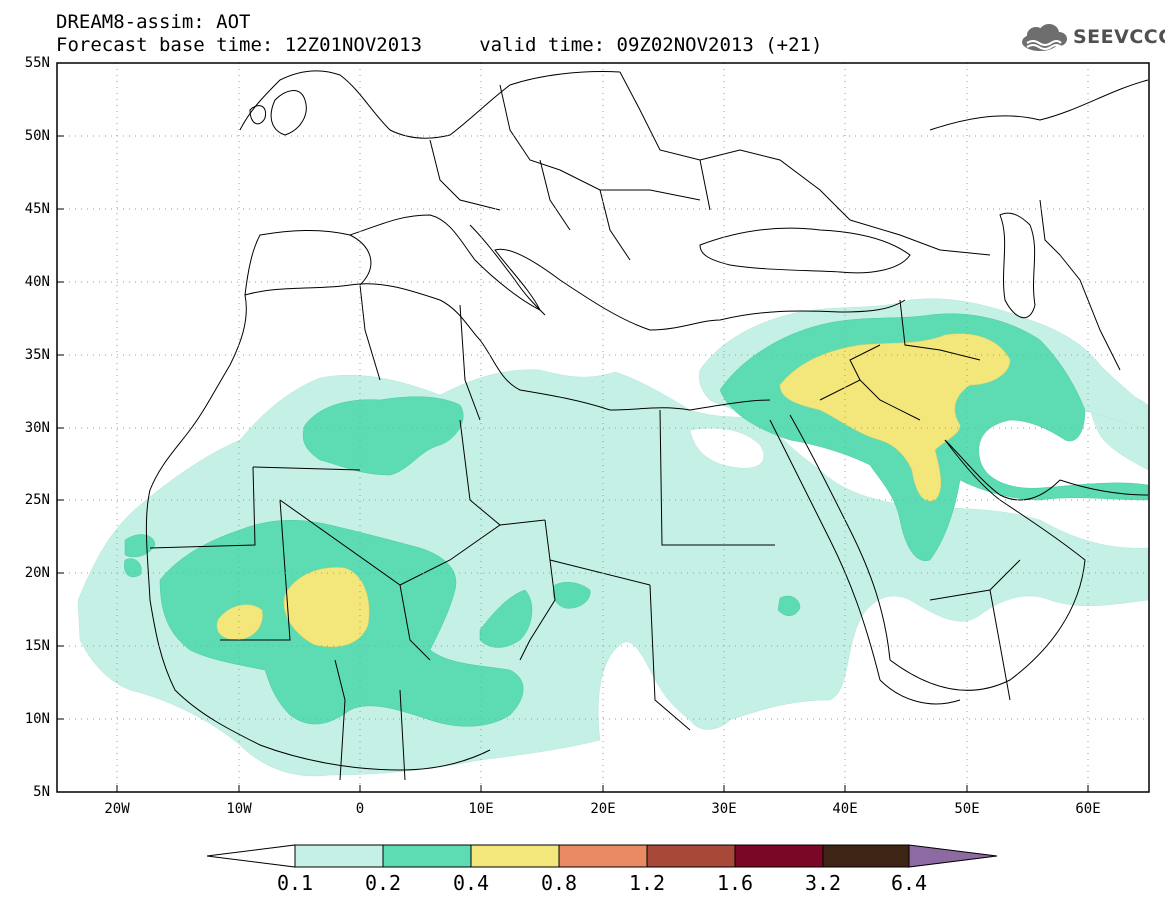 The image size is (1165, 905). I want to click on colorbar-label: 6.4, so click(909, 883).